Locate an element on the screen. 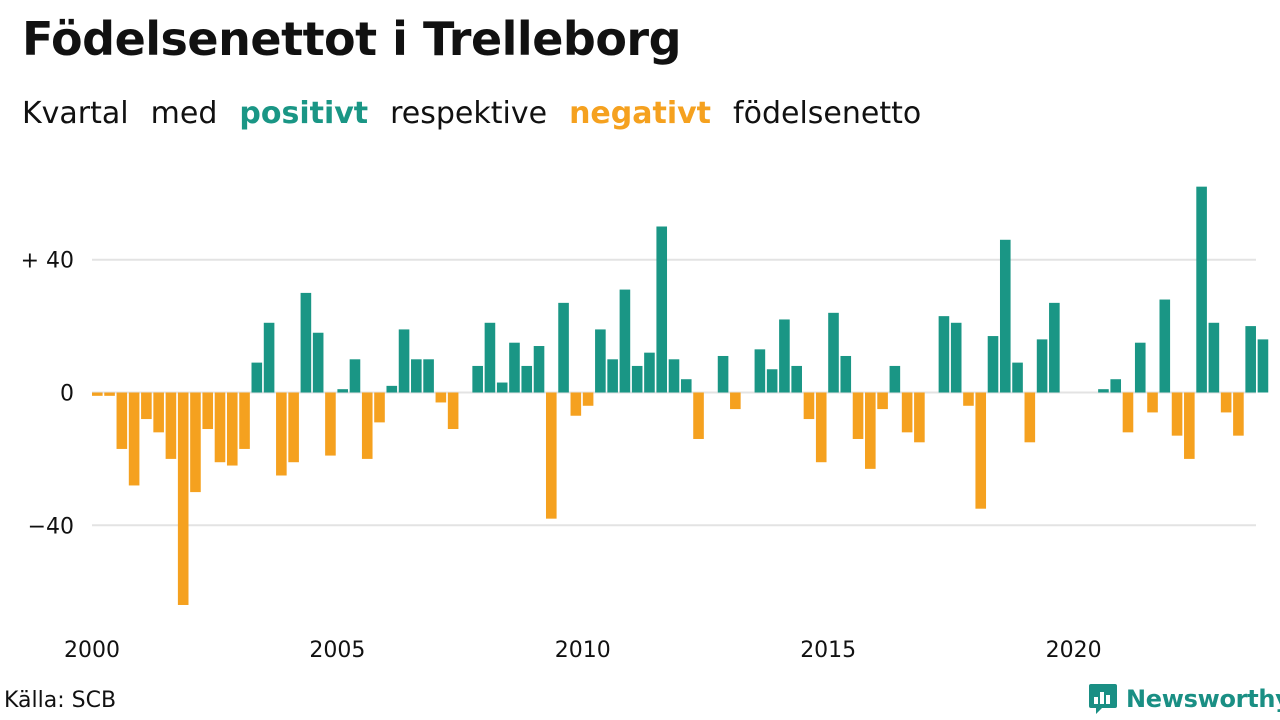 The image size is (1280, 720). y-tick-label: −40 is located at coordinates (51, 526).